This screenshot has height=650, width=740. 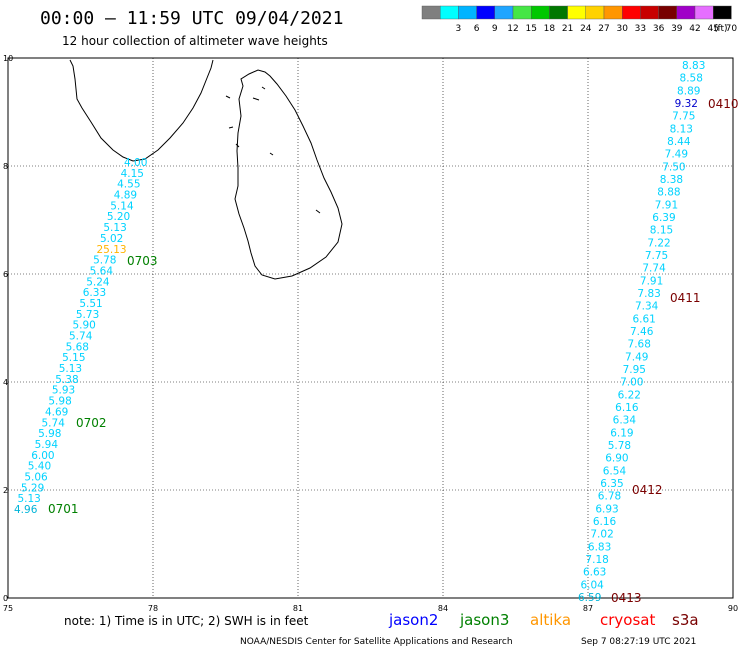 I want to click on legend-label: 12, so click(x=512, y=29).